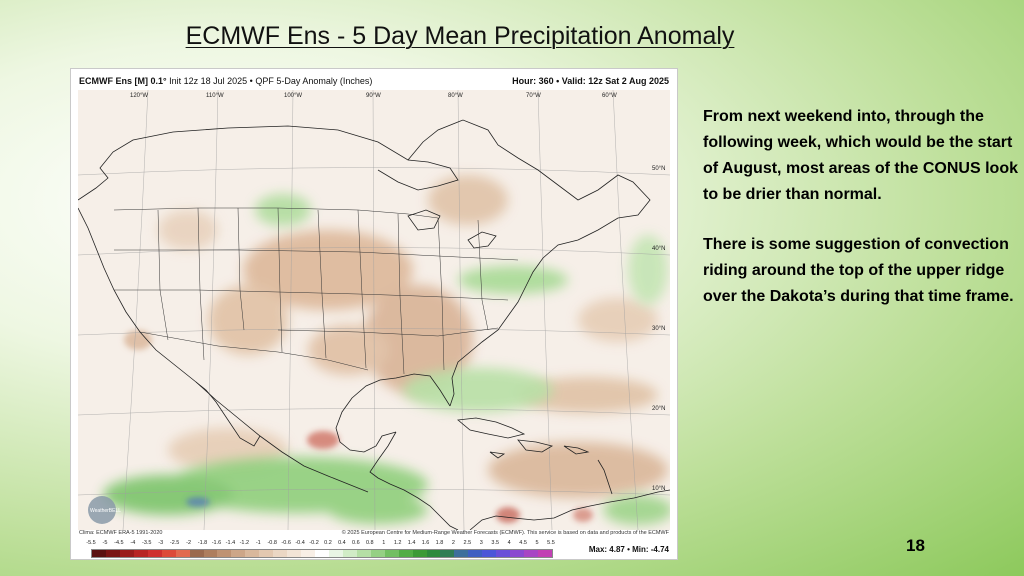 The image size is (1024, 576). What do you see at coordinates (123, 81) in the screenshot?
I see `model-name: ECMWF Ens [M] 0.1°` at bounding box center [123, 81].